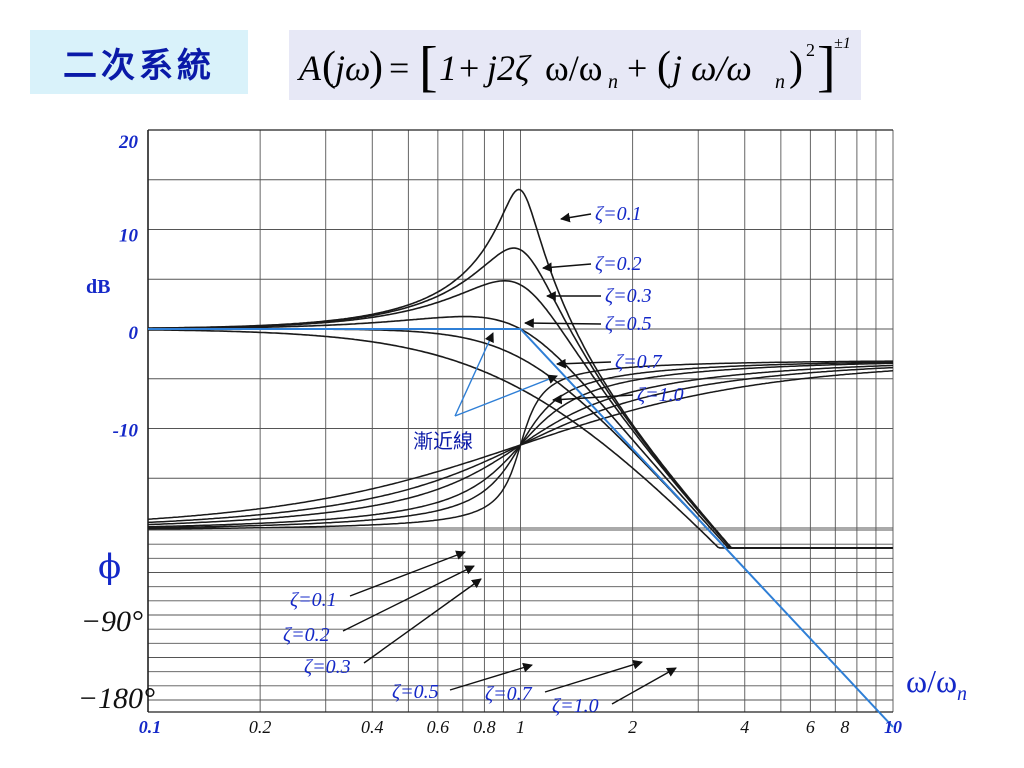 The height and width of the screenshot is (768, 1024). I want to click on magnitude-tick-label: 20, so click(128, 142).